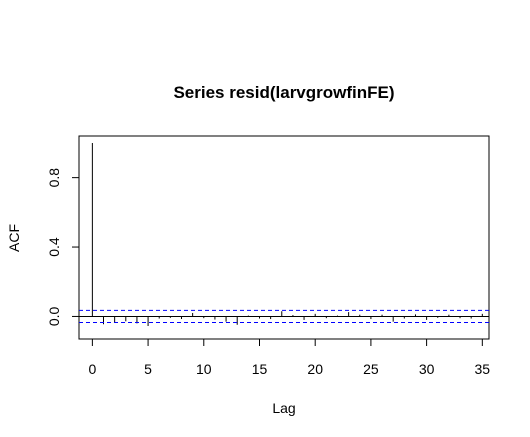 Image resolution: width=530 pixels, height=437 pixels. I want to click on y-axis-label: ACF, so click(14, 238).